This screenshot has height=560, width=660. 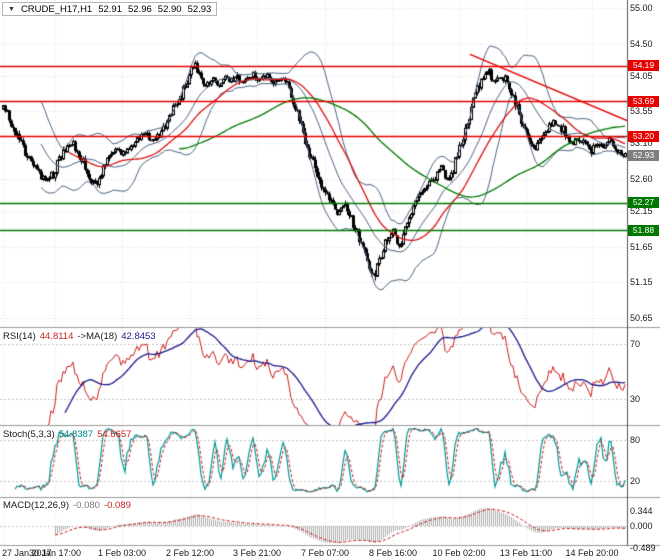 I want to click on macd-axis-label: -0.489, so click(x=643, y=548).